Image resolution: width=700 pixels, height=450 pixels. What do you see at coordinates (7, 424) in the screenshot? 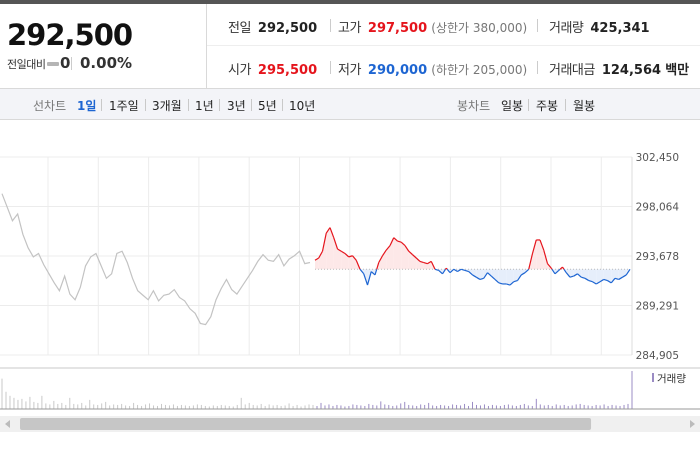
I see `scroll-left-arrow-icon` at bounding box center [7, 424].